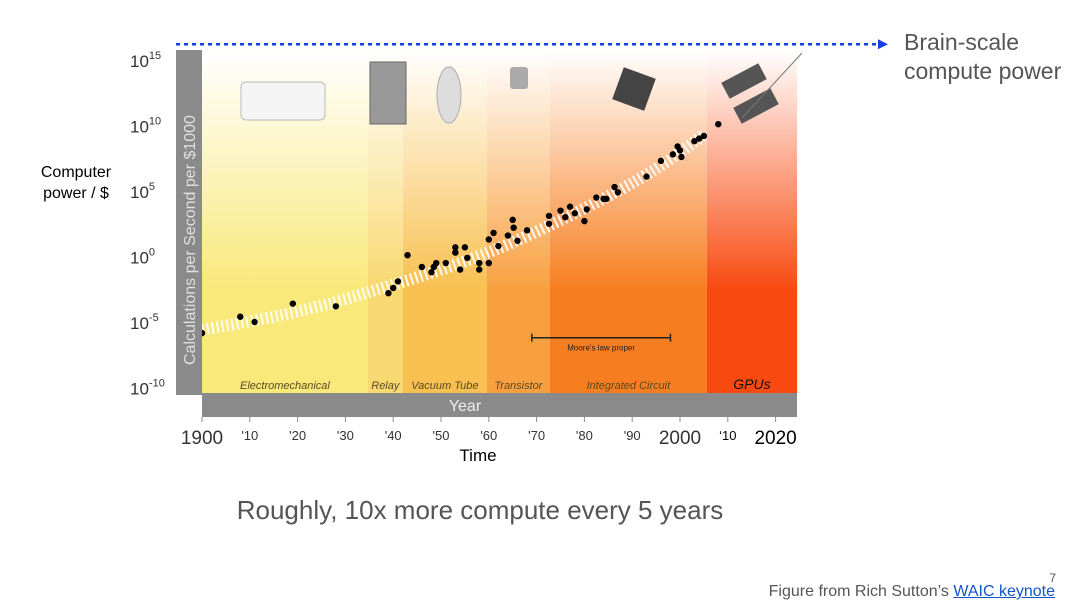 This screenshot has height=612, width=1080. I want to click on x-tick-label: '70, so click(536, 435).